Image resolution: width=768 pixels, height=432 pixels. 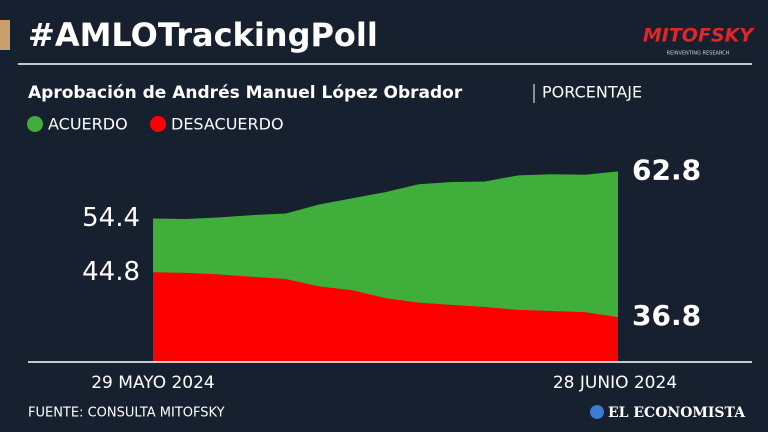 I want to click on publisher-icon, so click(x=597, y=412).